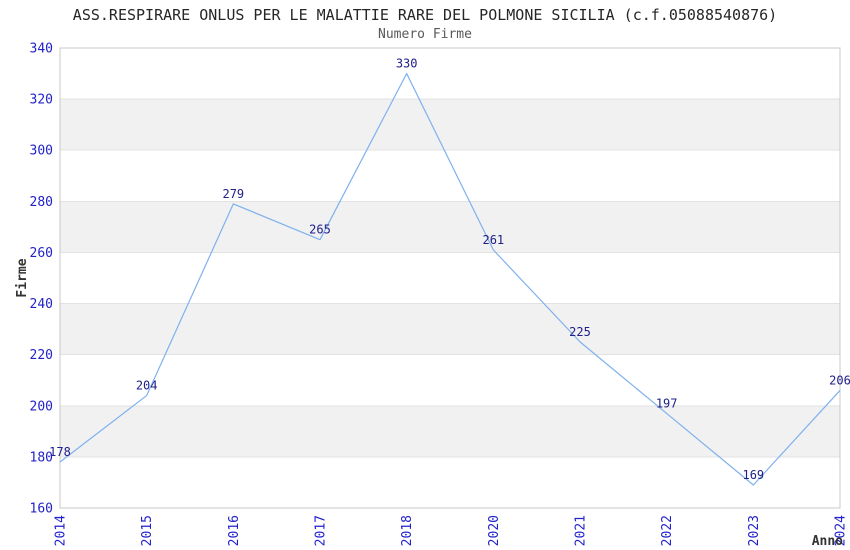 This screenshot has height=550, width=850. Describe the element at coordinates (22, 277) in the screenshot. I see `y-axis-title: Firme` at that location.